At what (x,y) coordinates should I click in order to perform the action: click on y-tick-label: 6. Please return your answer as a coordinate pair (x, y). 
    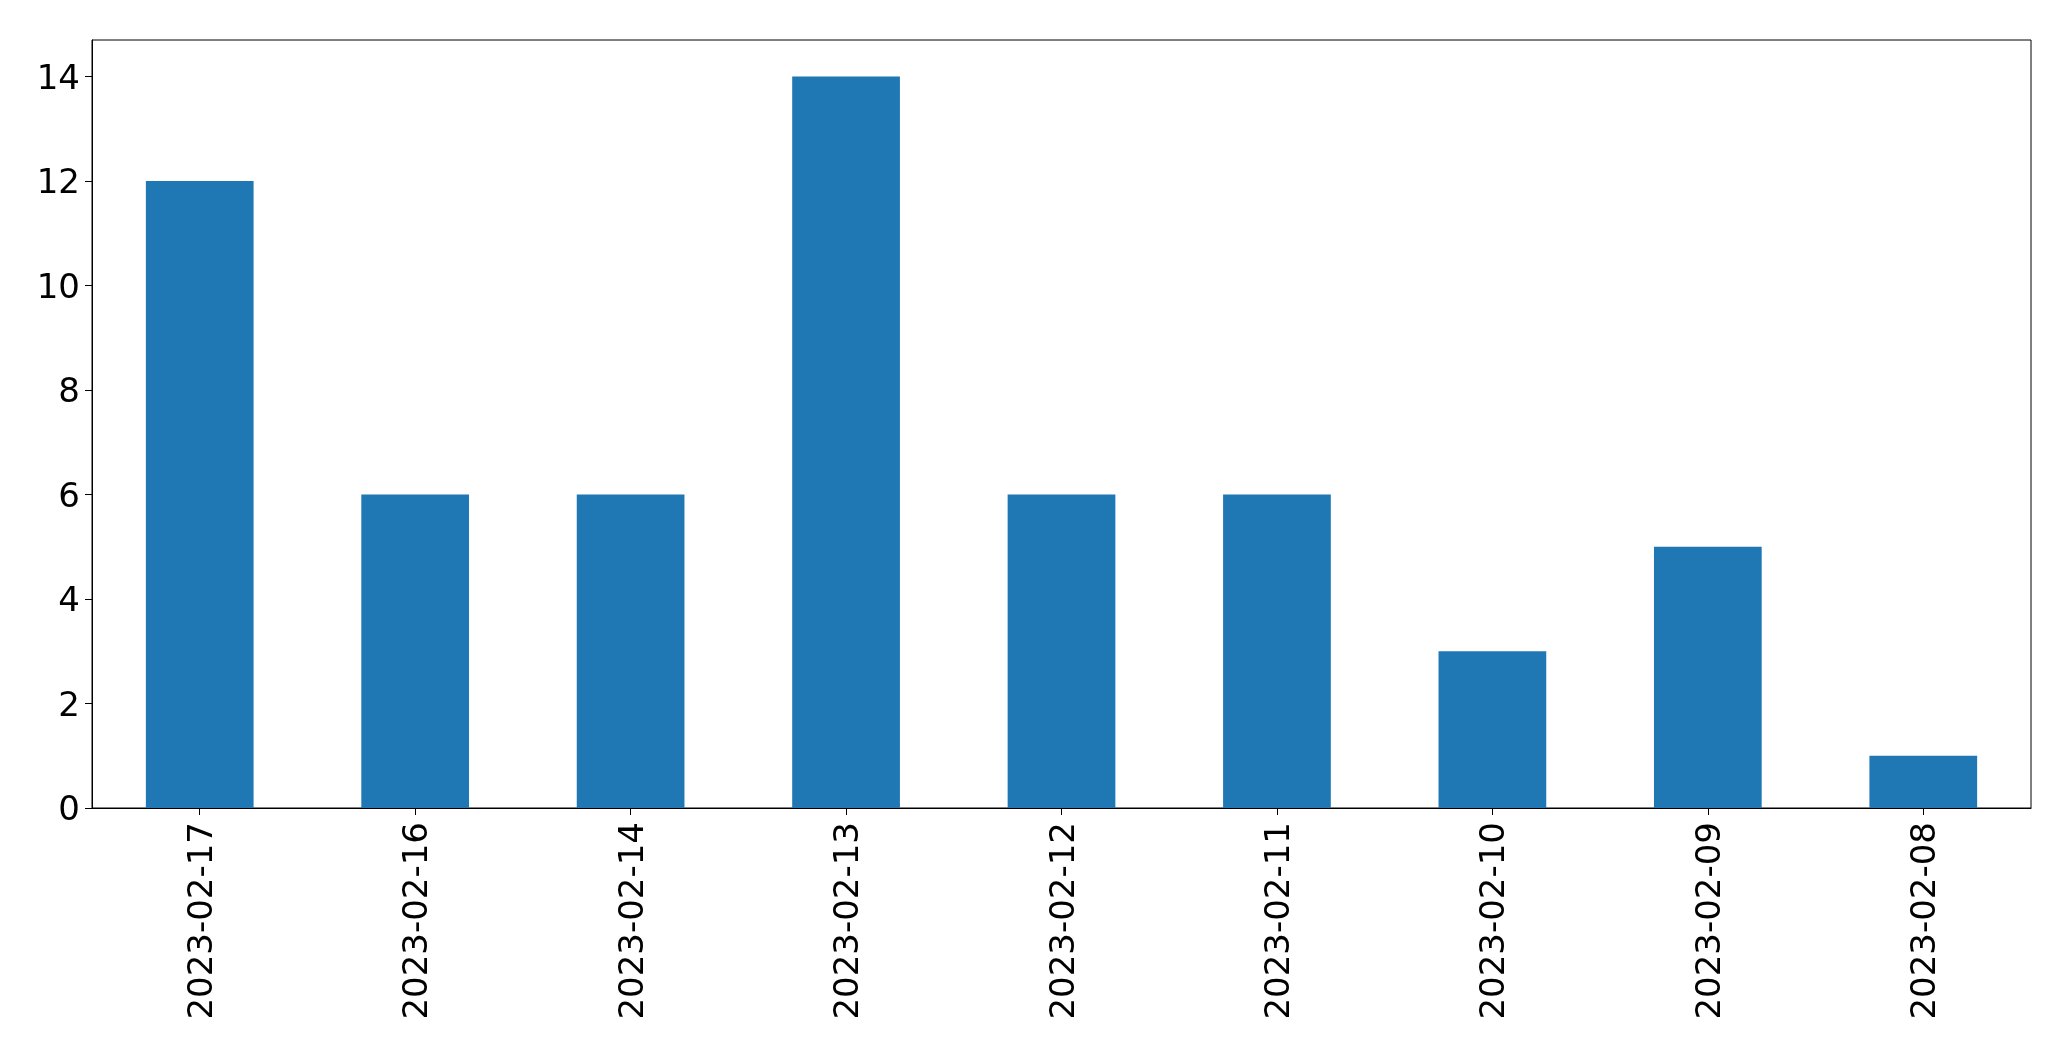
    Looking at the image, I should click on (69, 494).